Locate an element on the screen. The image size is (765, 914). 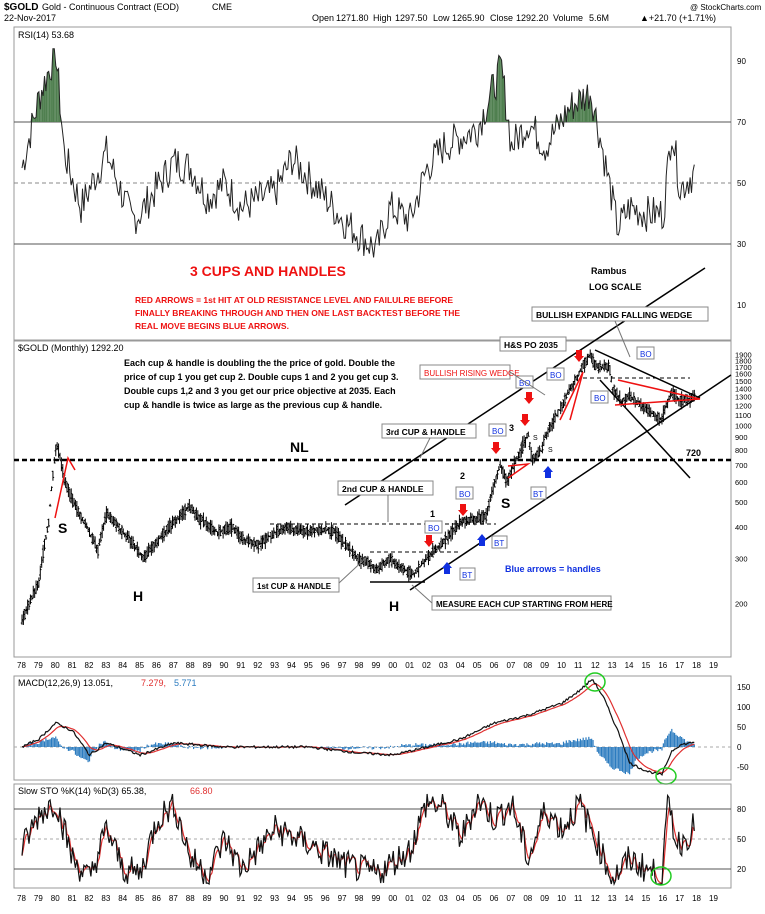
year-label: 19 is located at coordinates (713, 898).